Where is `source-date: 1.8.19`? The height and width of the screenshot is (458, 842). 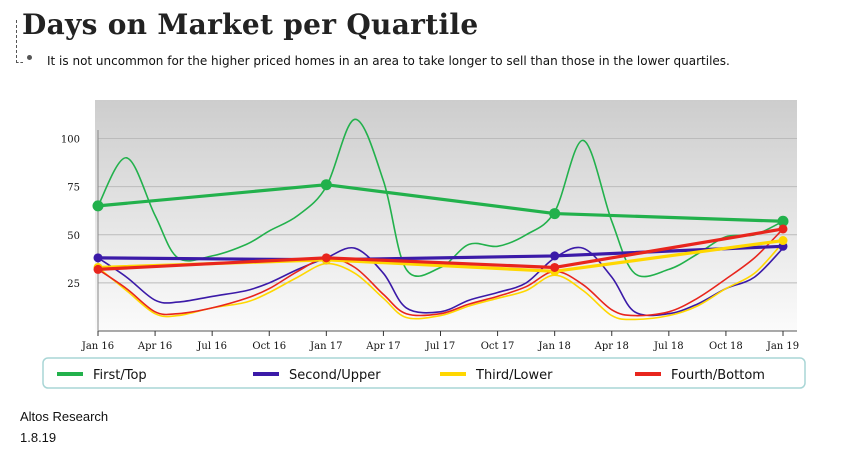 source-date: 1.8.19 is located at coordinates (38, 437).